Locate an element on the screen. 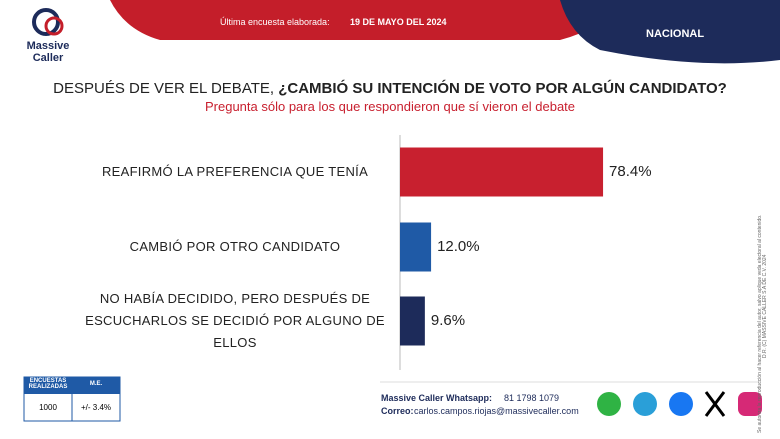 This screenshot has width=780, height=439. header-band is located at coordinates (365, 20).